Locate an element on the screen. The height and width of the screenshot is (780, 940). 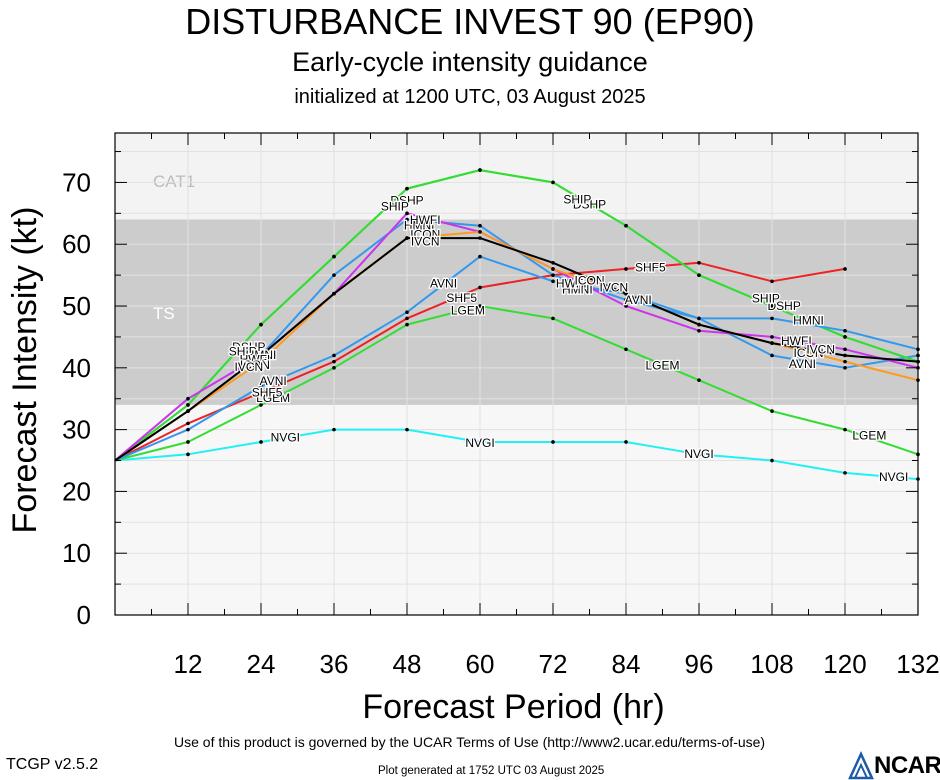
x-tick-label: 60 is located at coordinates (480, 664).